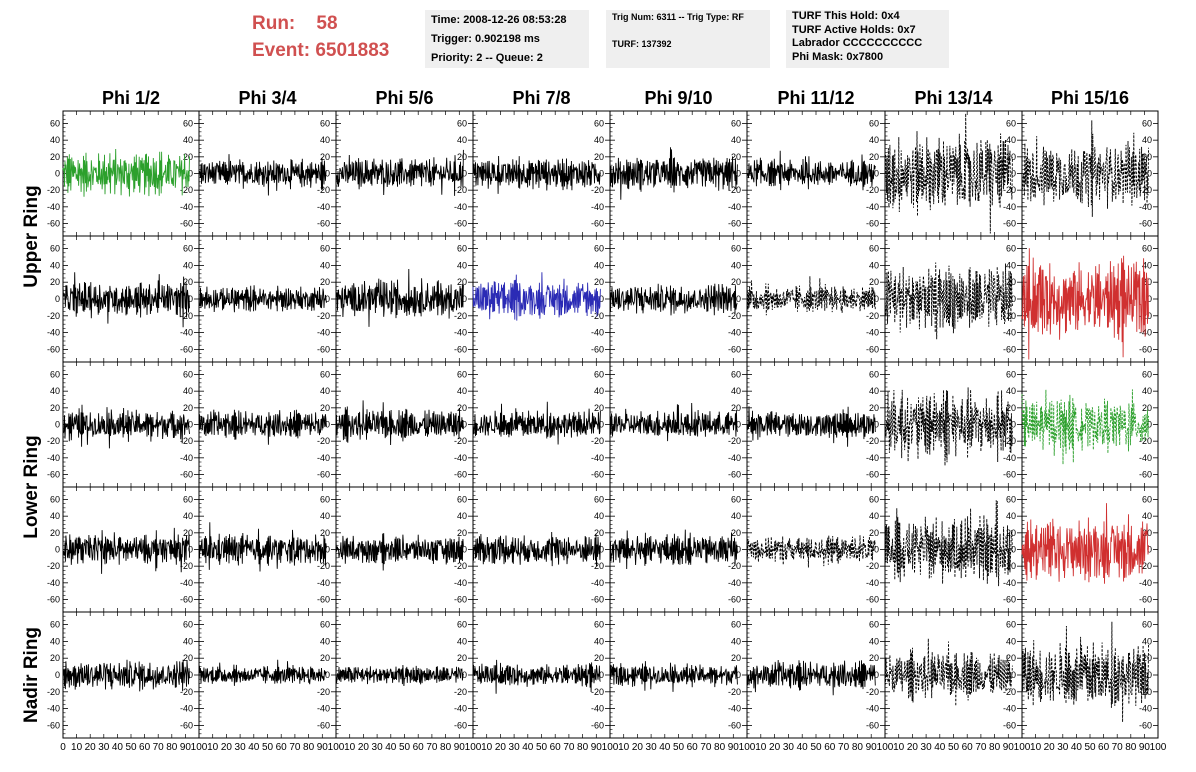  What do you see at coordinates (1009, 747) in the screenshot?
I see `x-tick-label: 90` at bounding box center [1009, 747].